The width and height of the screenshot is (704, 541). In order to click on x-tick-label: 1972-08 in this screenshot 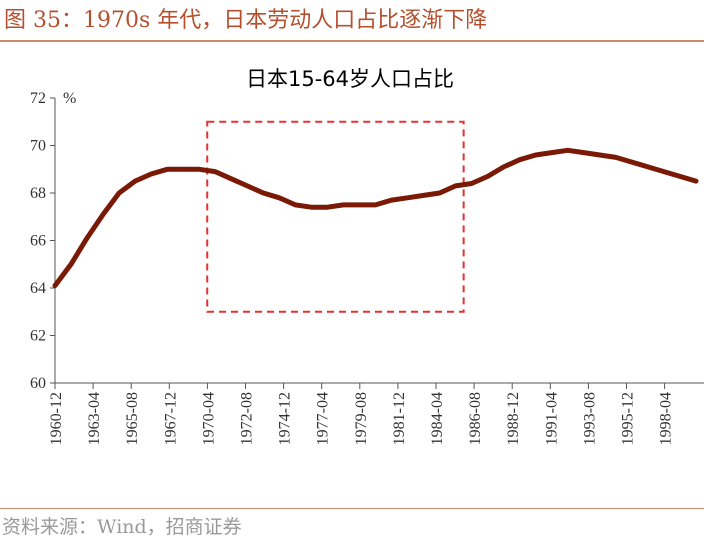, I will do `click(247, 418)`.